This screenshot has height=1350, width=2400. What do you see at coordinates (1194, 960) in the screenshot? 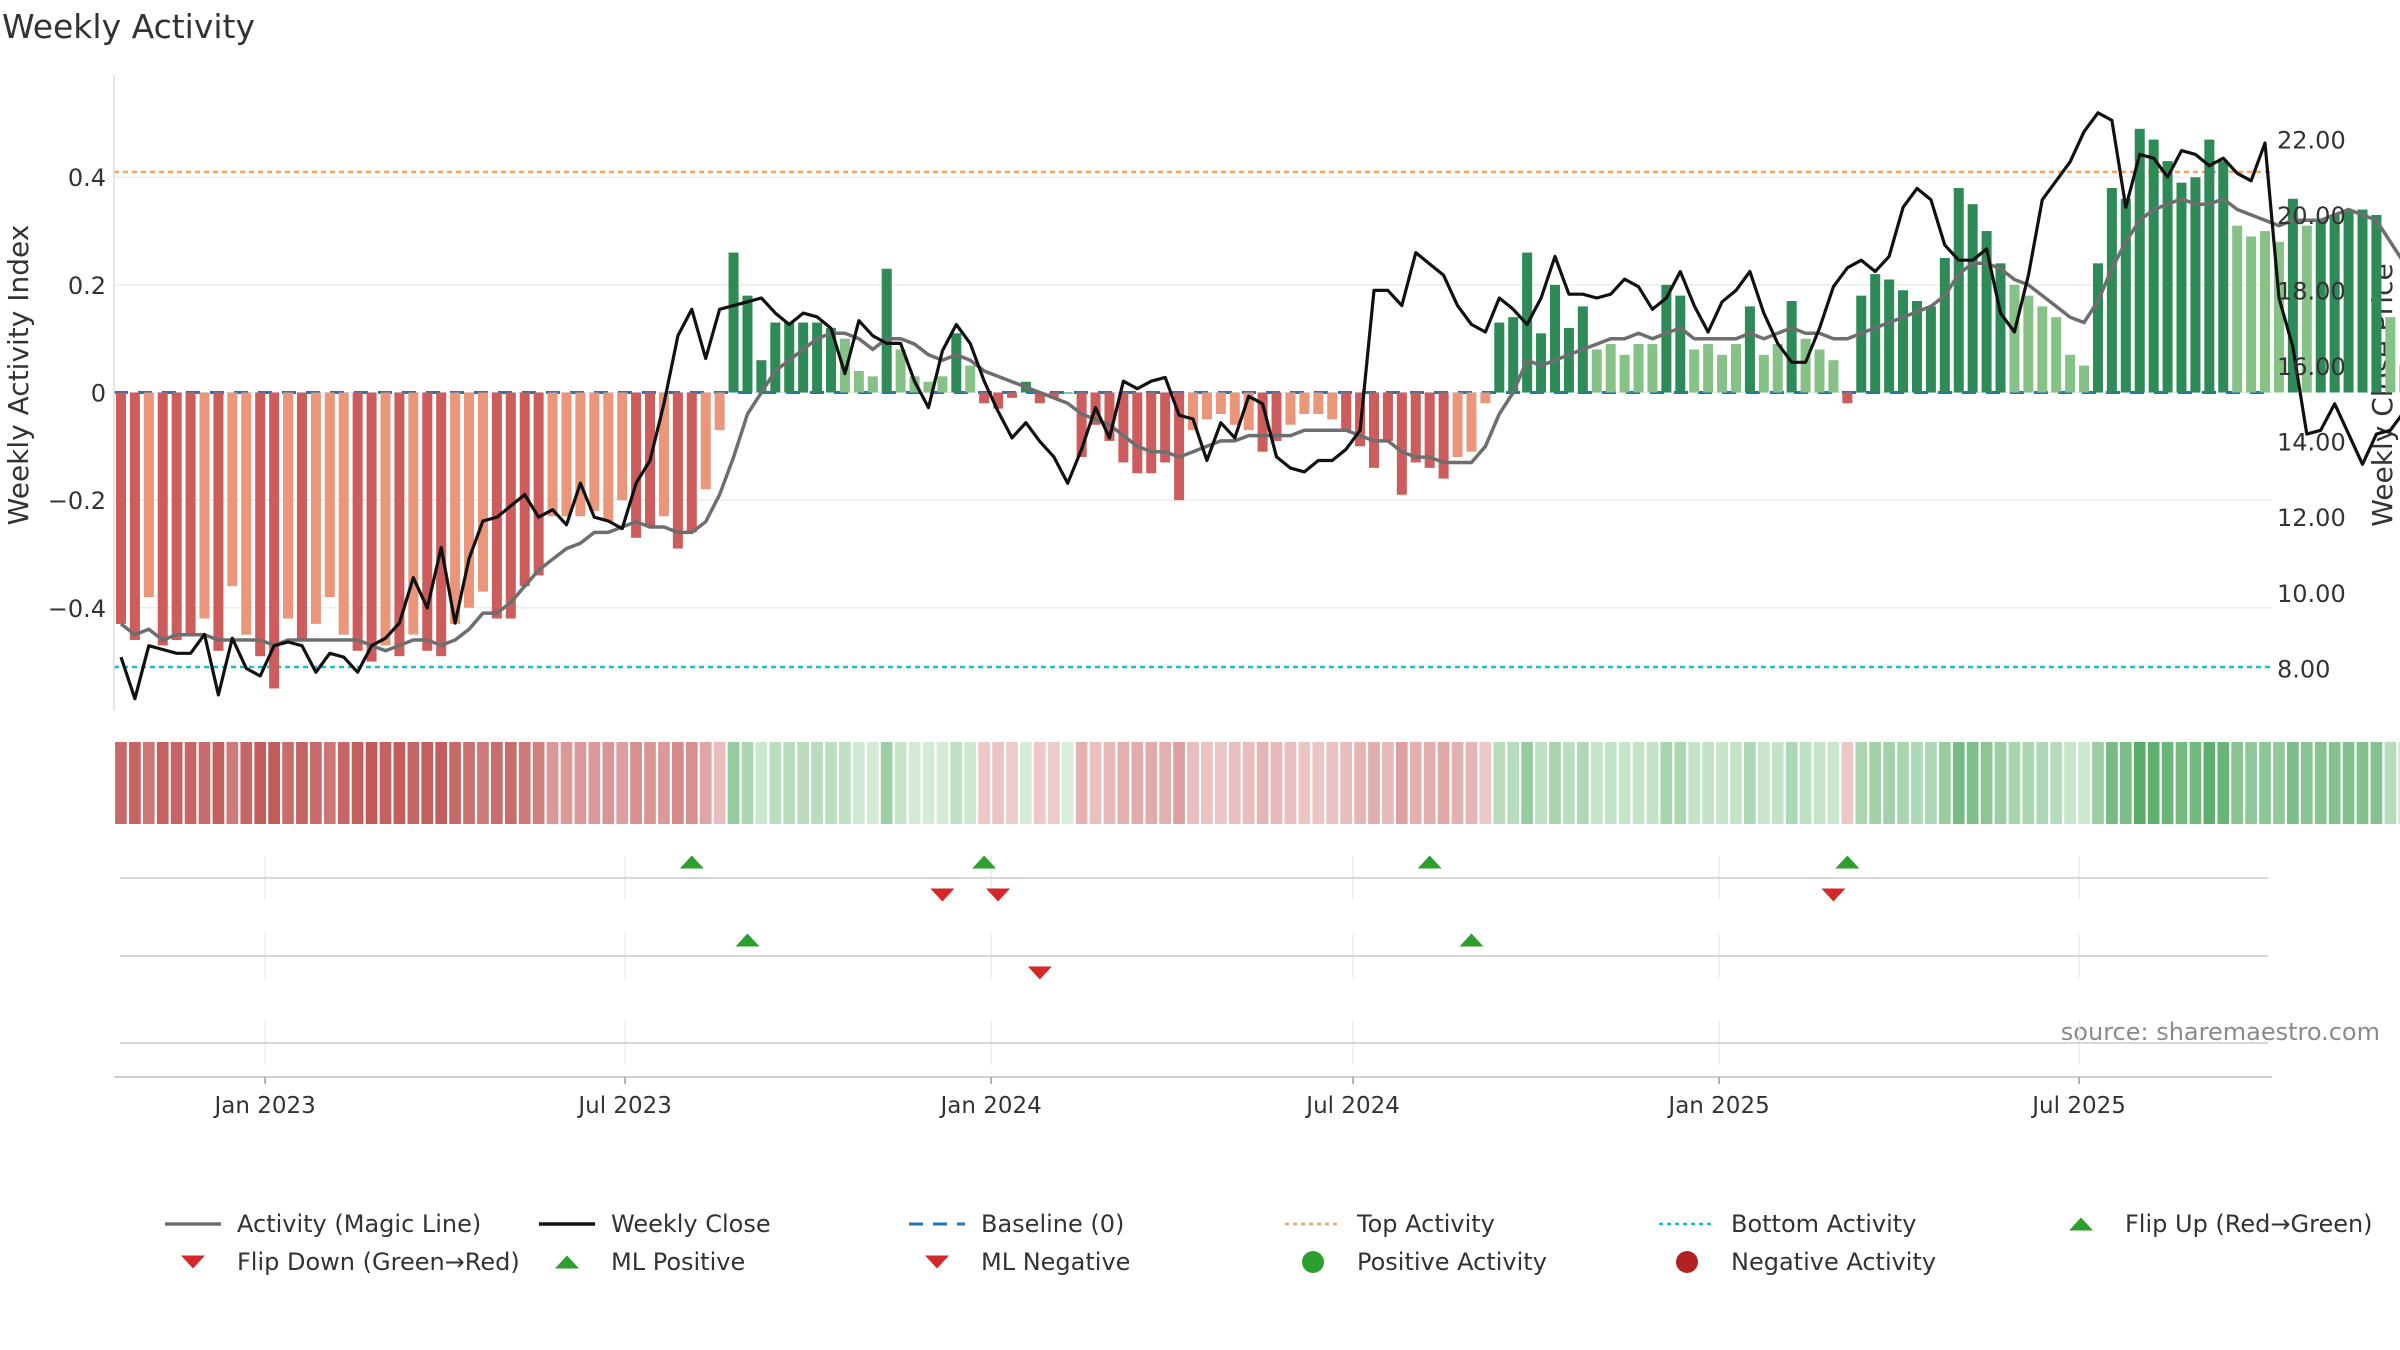
I see `event-marker-rows` at bounding box center [1194, 960].